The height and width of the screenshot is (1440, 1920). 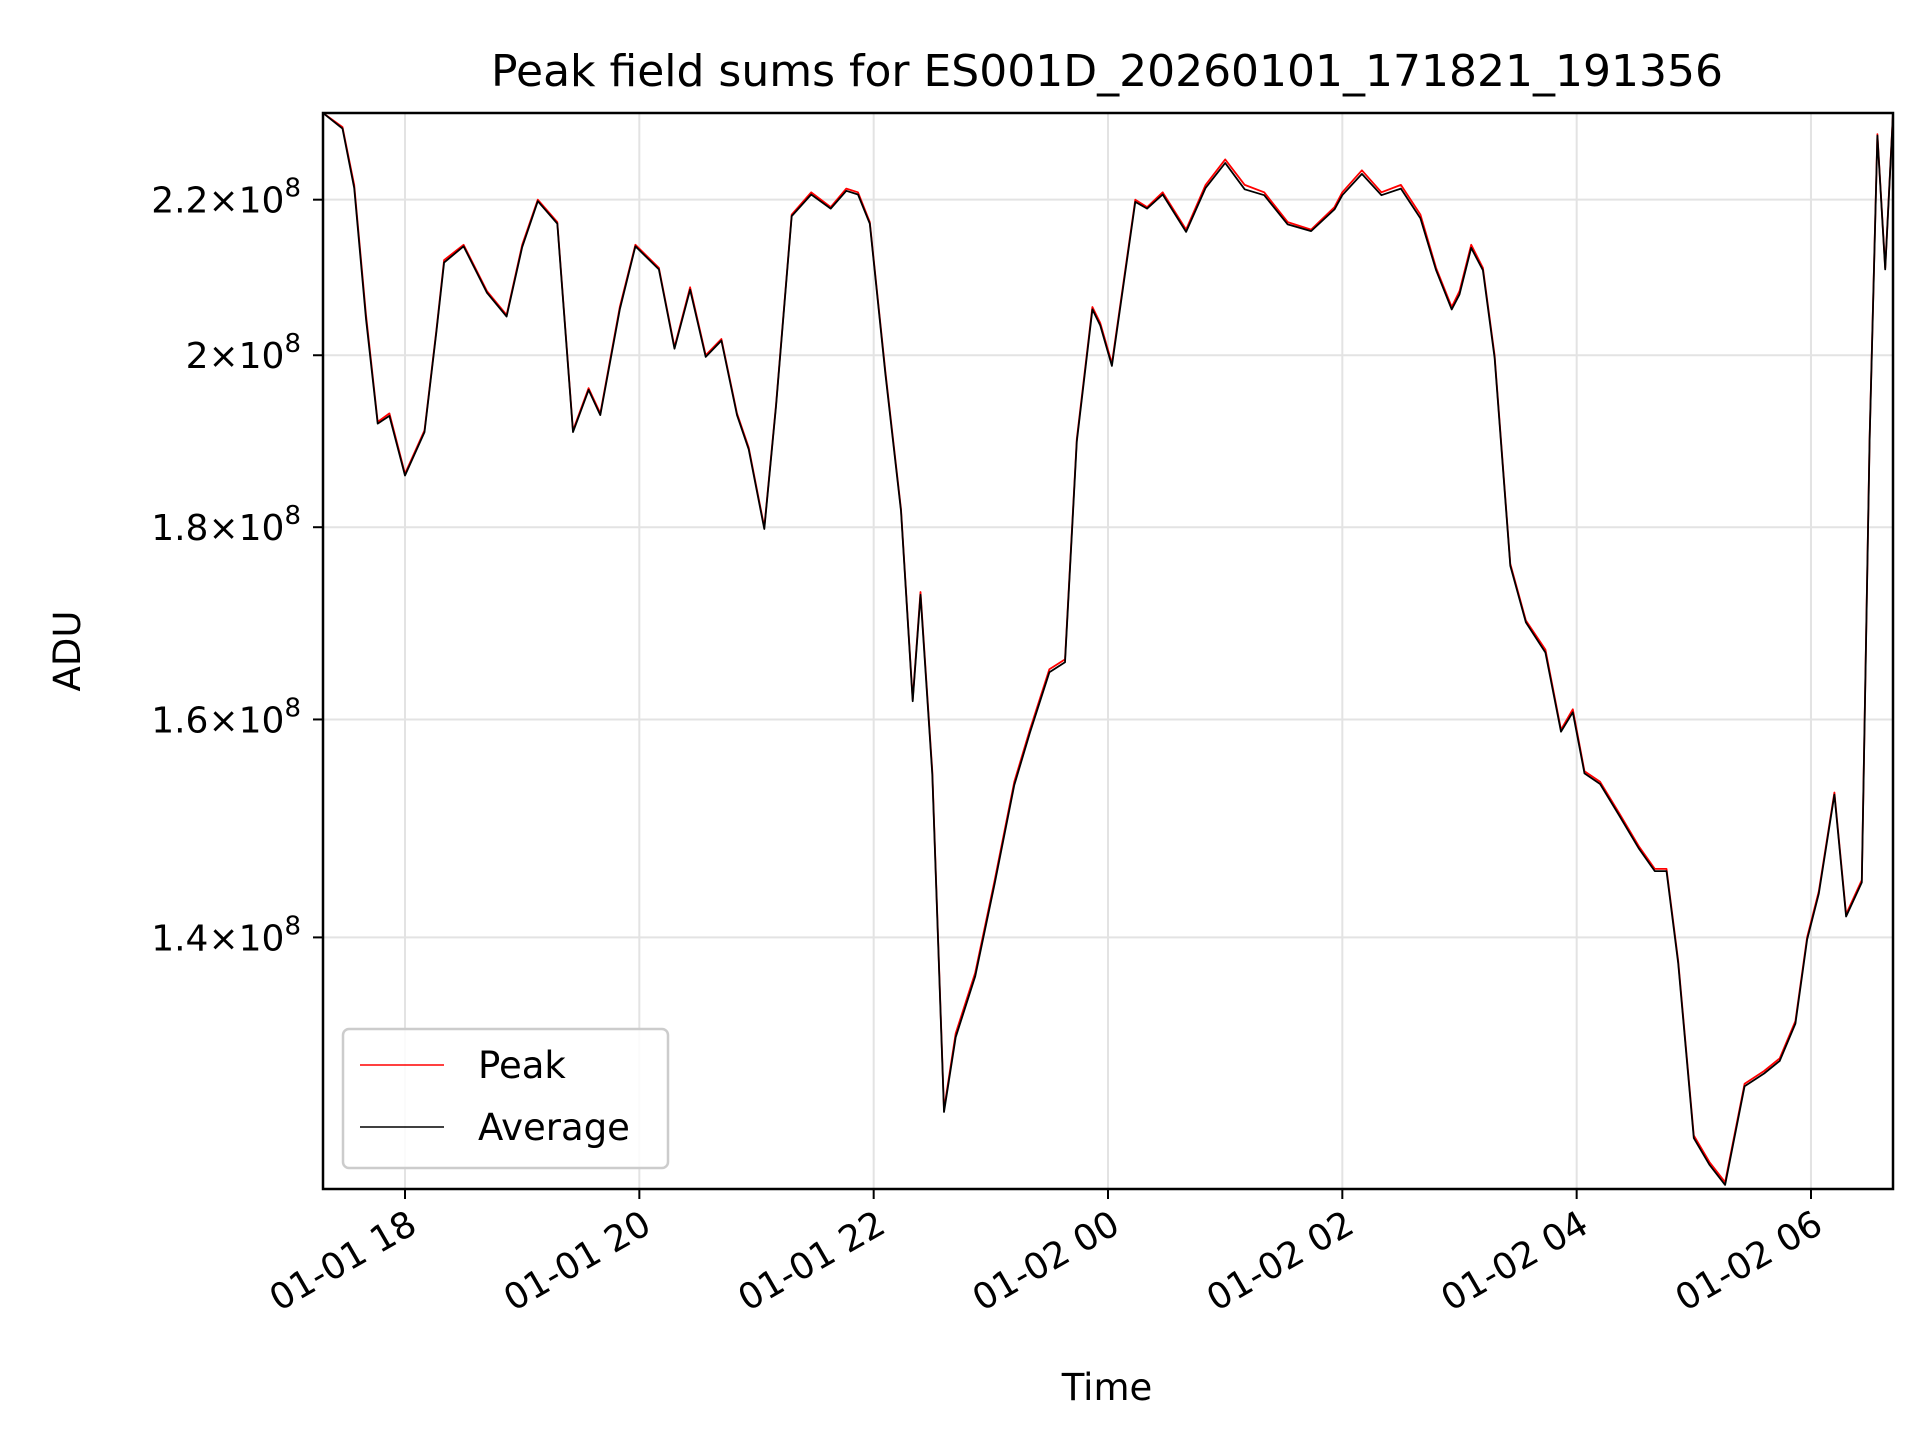 What do you see at coordinates (179, 720) in the screenshot?
I see `y-tick-mantissa: 1.6` at bounding box center [179, 720].